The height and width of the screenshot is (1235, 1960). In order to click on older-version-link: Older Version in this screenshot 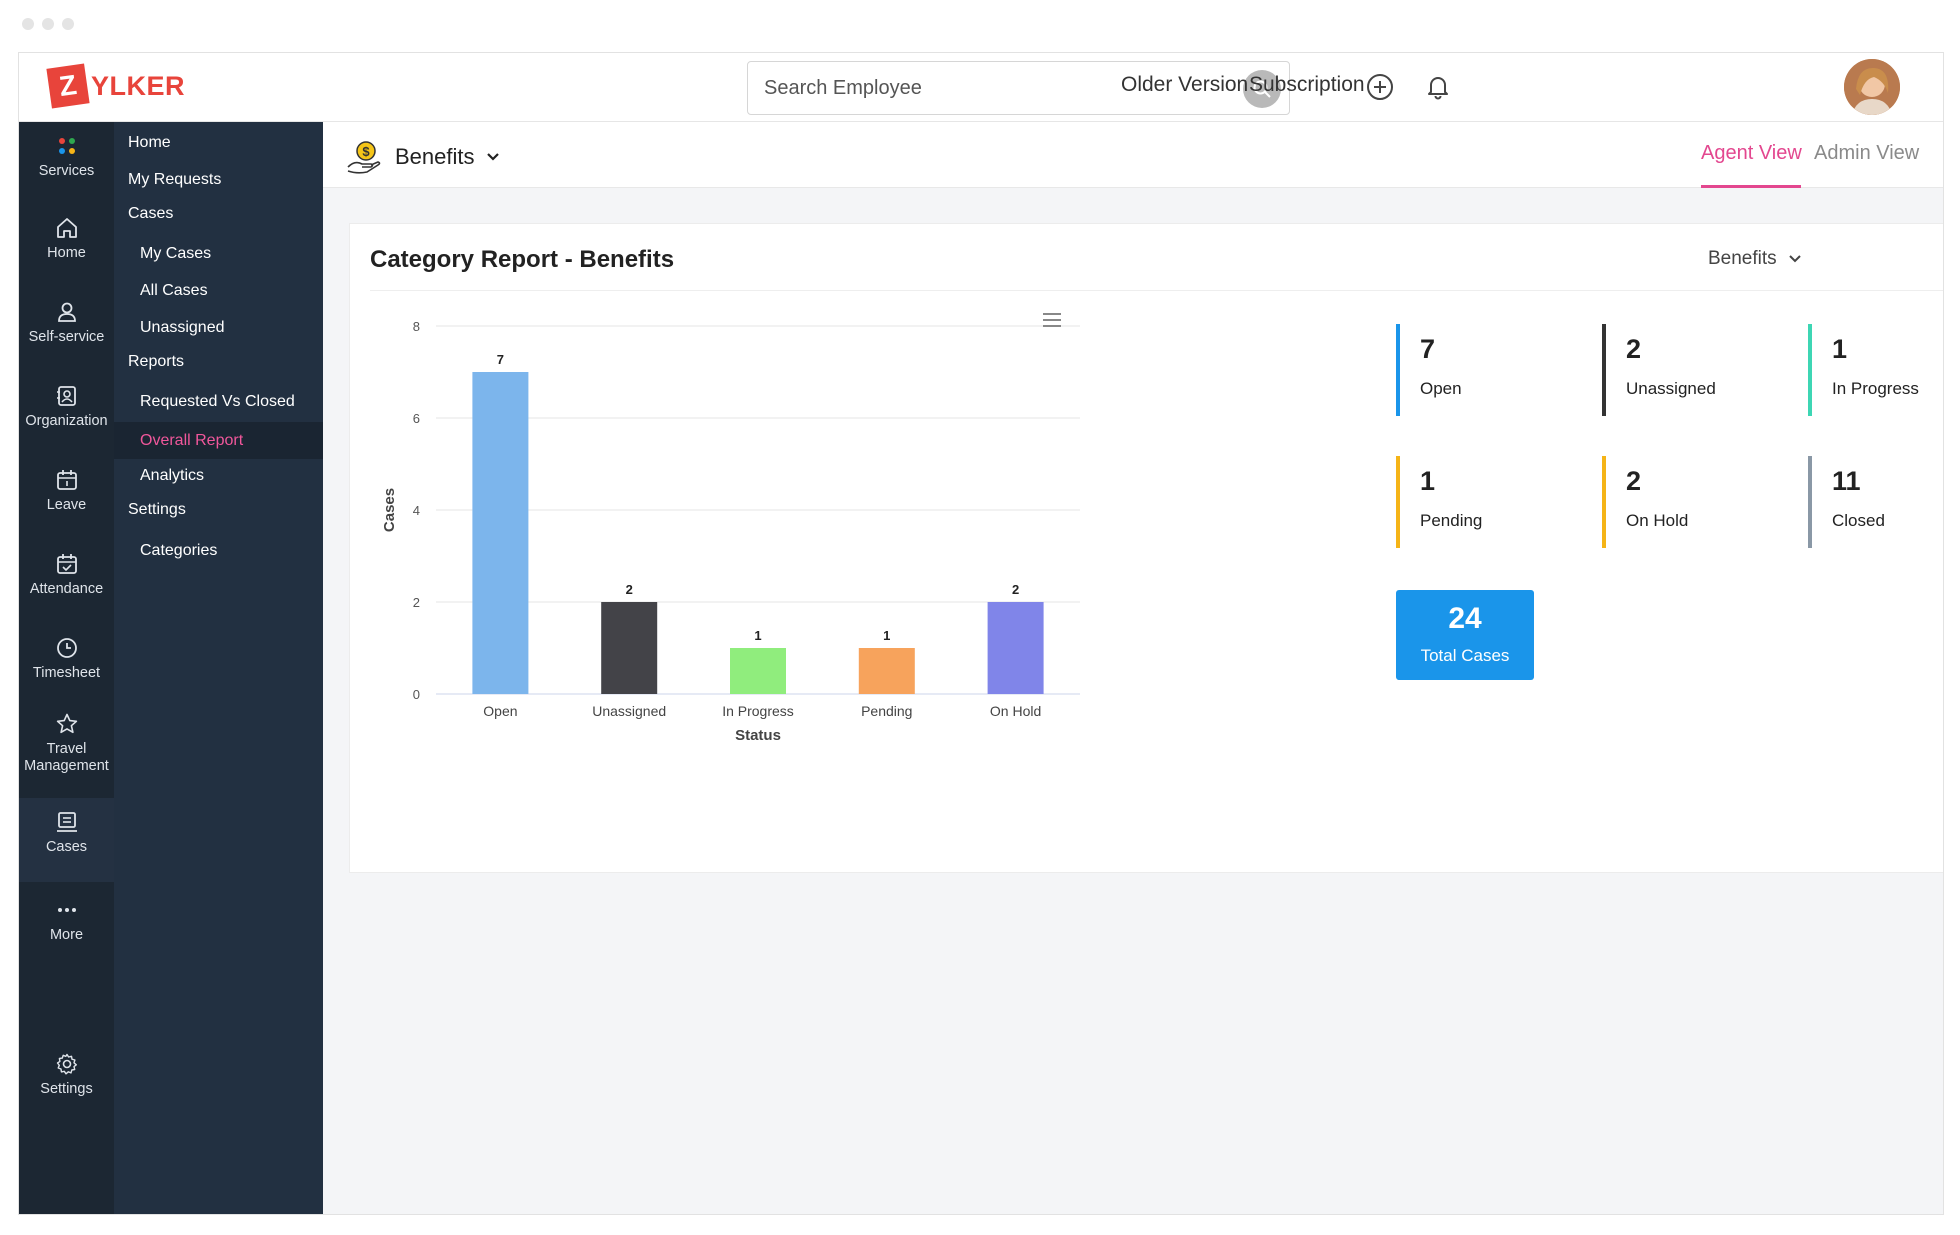, I will do `click(1185, 84)`.